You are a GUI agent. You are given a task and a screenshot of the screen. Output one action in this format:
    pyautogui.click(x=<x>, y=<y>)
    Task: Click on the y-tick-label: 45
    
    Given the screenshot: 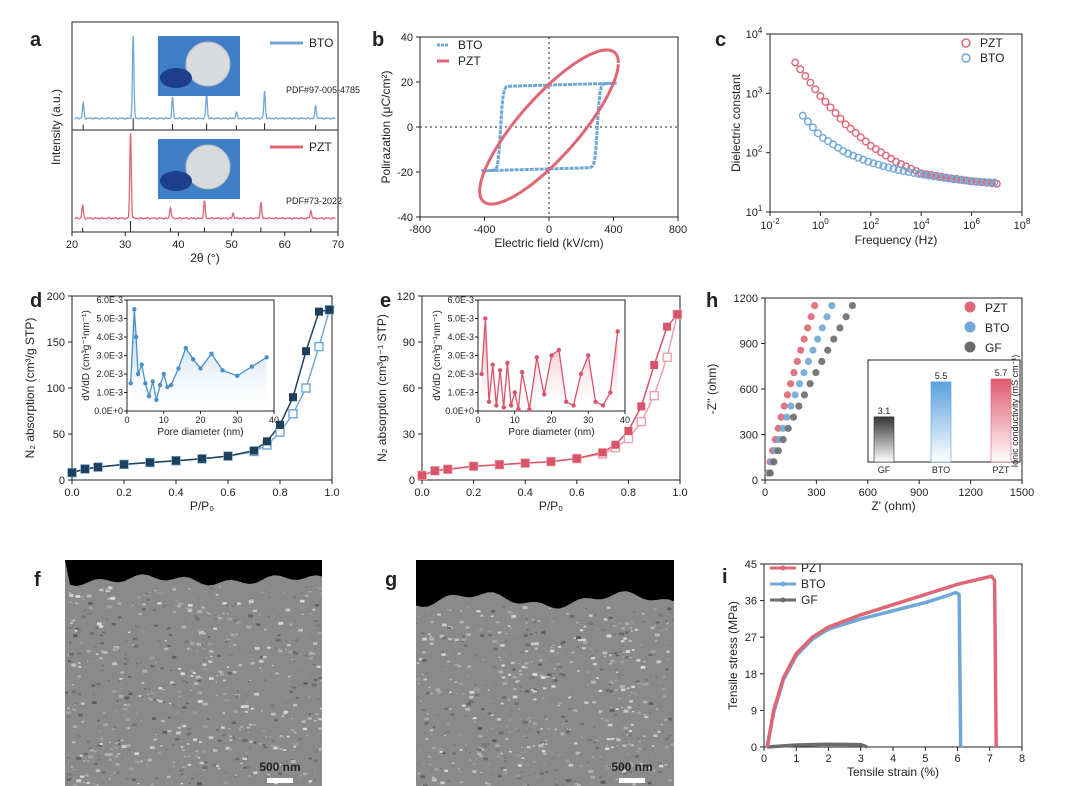 What is the action you would take?
    pyautogui.click(x=751, y=565)
    